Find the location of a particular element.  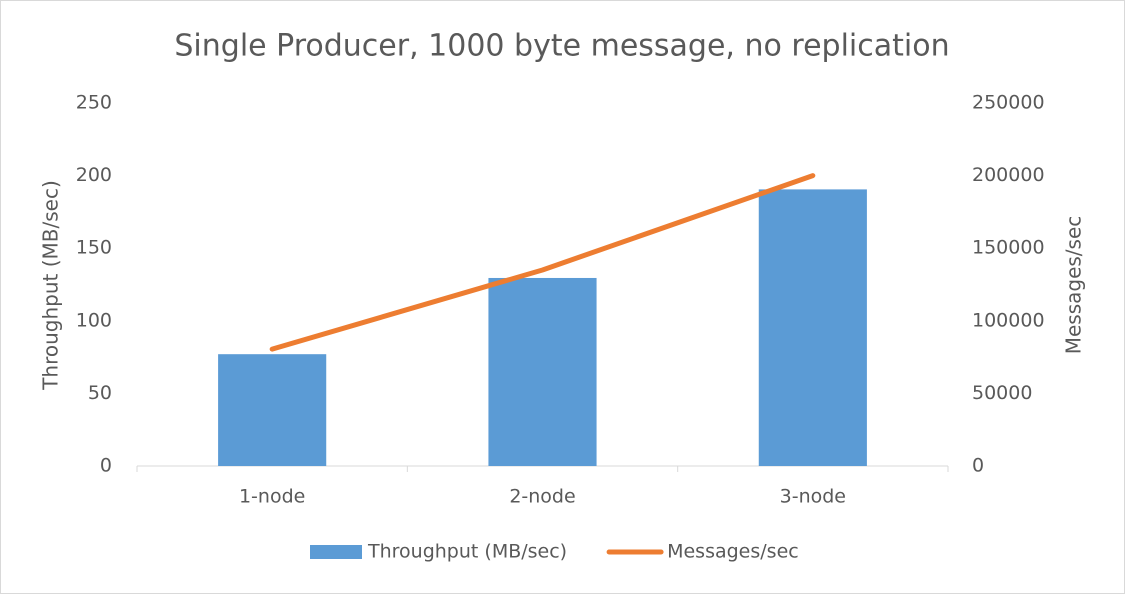

x-tick-label: 1-node is located at coordinates (272, 497).